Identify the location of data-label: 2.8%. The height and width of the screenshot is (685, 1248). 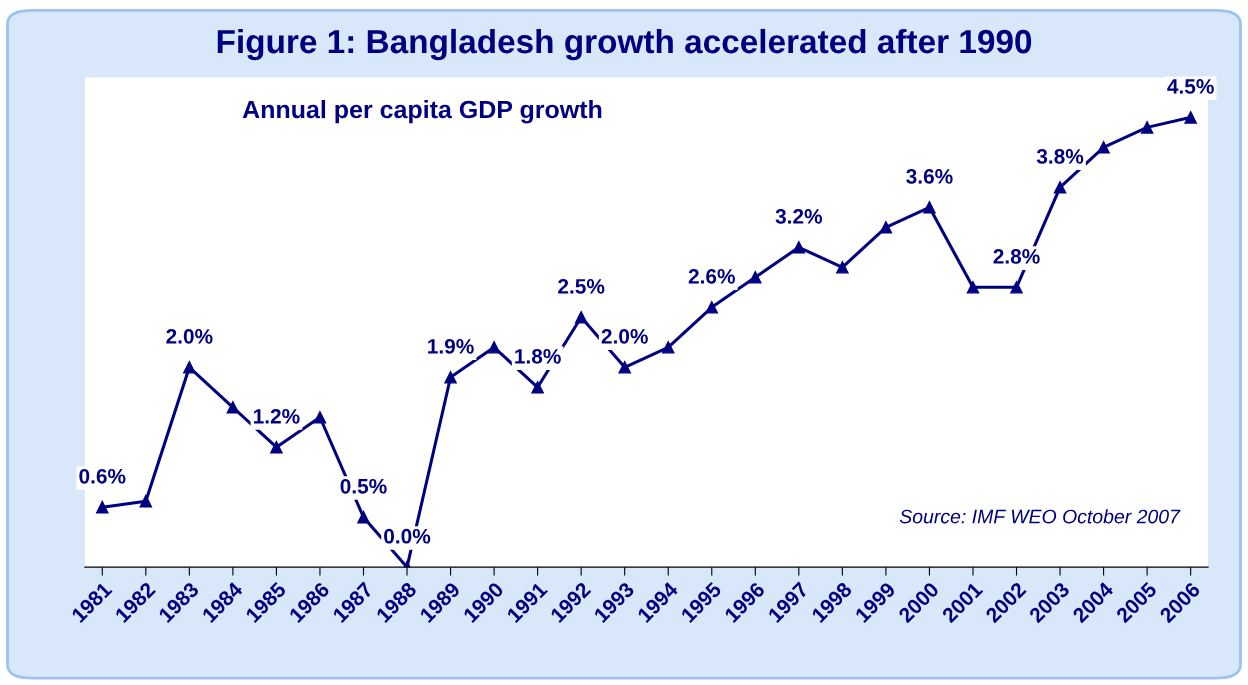
(1016, 256).